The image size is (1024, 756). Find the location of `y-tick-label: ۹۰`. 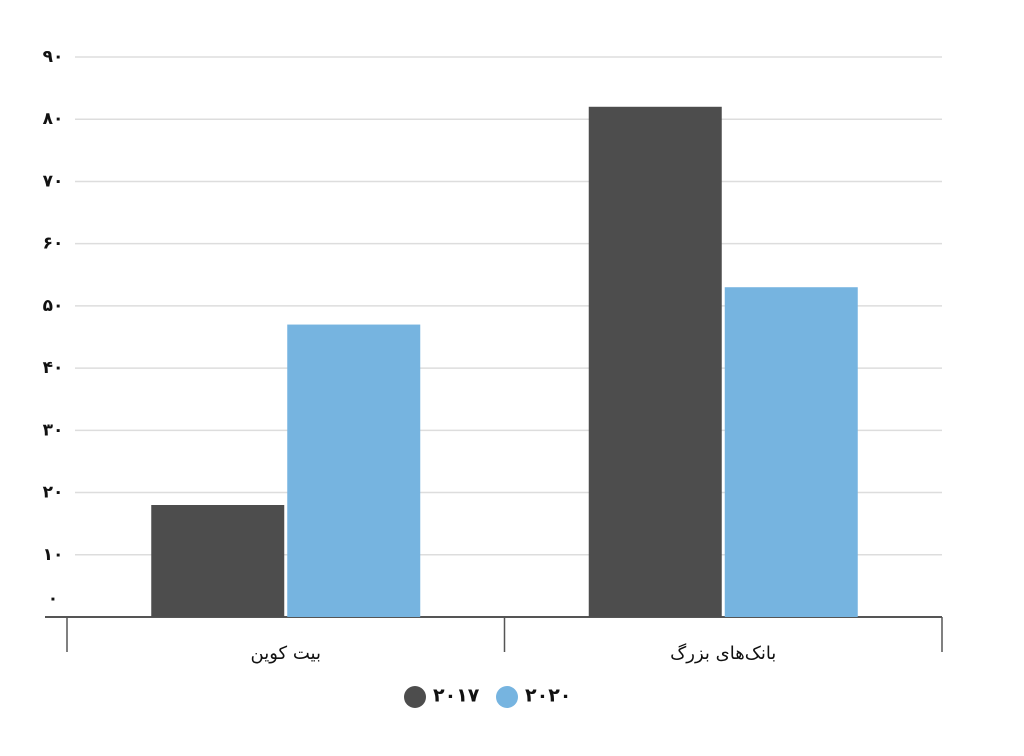

y-tick-label: ۹۰ is located at coordinates (53, 57).